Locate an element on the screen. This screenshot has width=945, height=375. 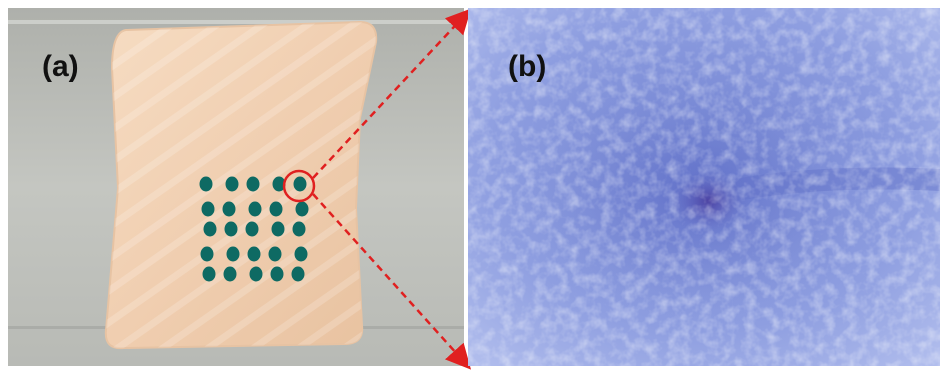
zoom-arrow-bottom is located at coordinates (392, 281).